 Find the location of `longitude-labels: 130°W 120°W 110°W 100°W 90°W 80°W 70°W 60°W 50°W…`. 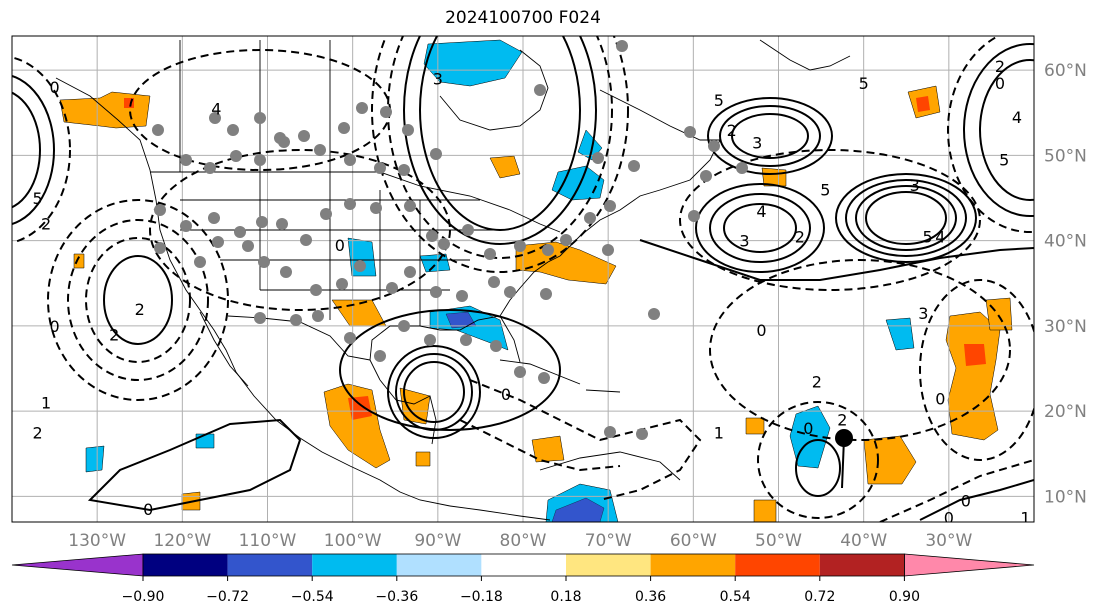

longitude-labels: 130°W 120°W 110°W 100°W 90°W 80°W 70°W 60°W 50°W… is located at coordinates (520, 541).